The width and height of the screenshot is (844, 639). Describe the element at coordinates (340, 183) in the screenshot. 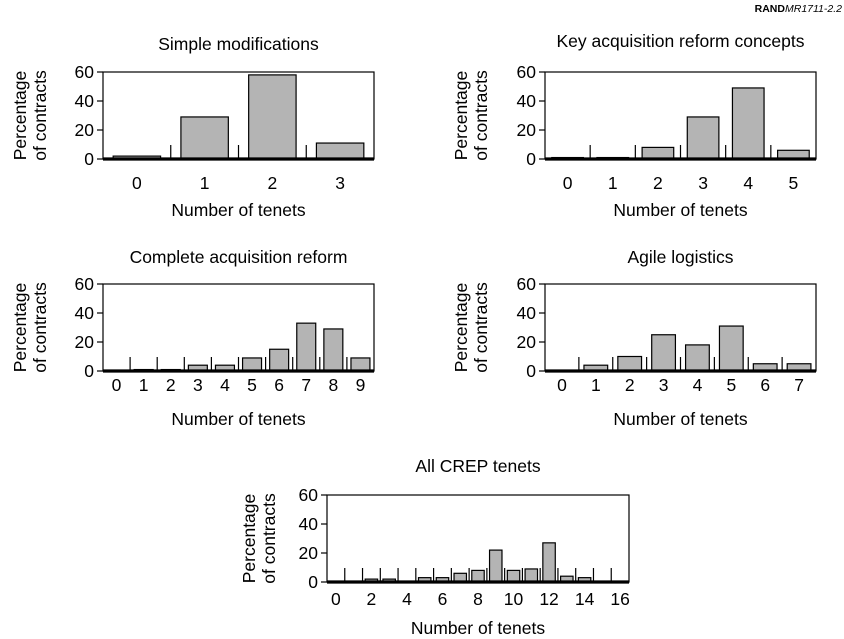

I see `chart-1-x-tick-label: 3` at that location.